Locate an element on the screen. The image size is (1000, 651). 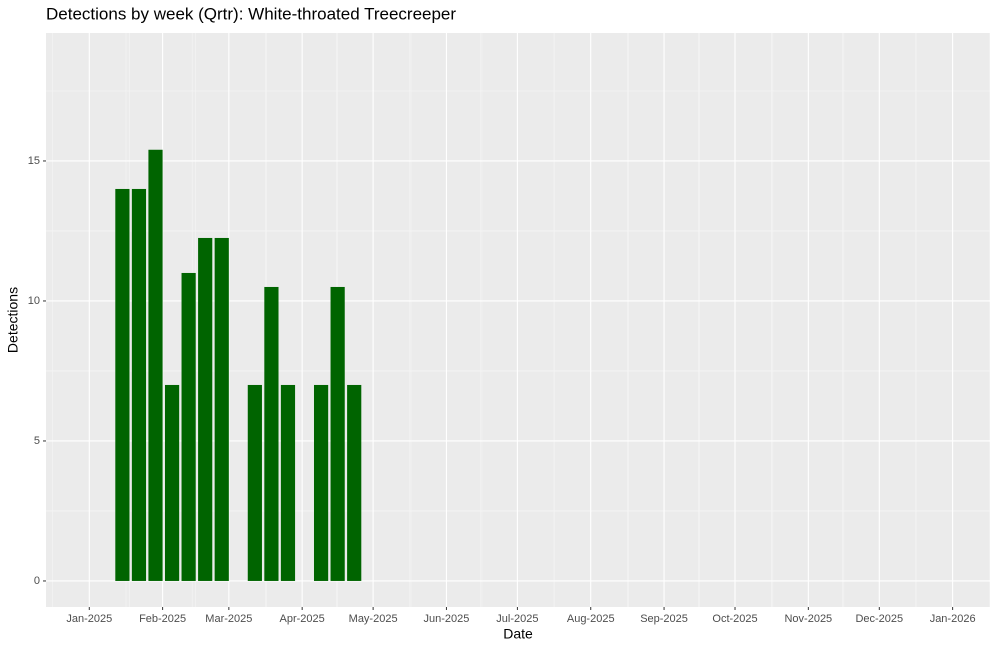
x-tick-label: Aug-2025 is located at coordinates (591, 619).